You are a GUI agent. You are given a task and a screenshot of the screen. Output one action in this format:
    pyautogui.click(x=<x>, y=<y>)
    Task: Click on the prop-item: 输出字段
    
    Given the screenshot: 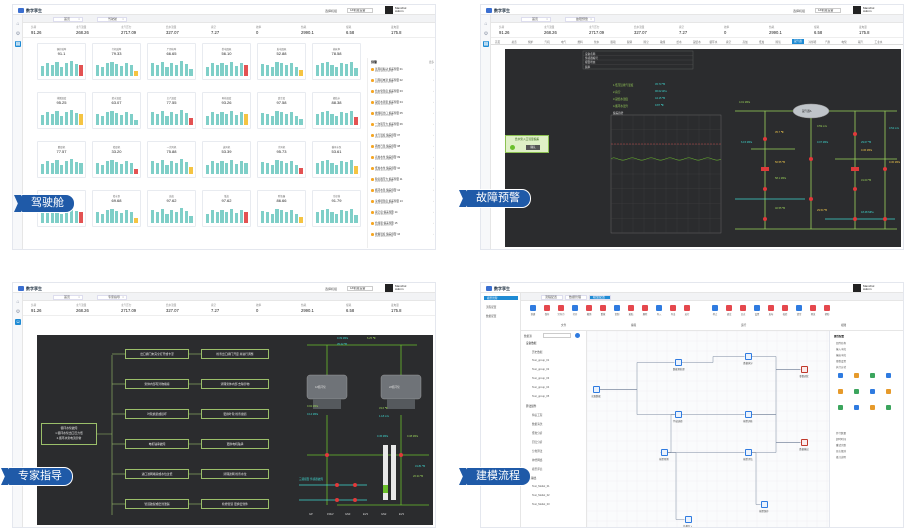 What is the action you would take?
    pyautogui.click(x=841, y=355)
    